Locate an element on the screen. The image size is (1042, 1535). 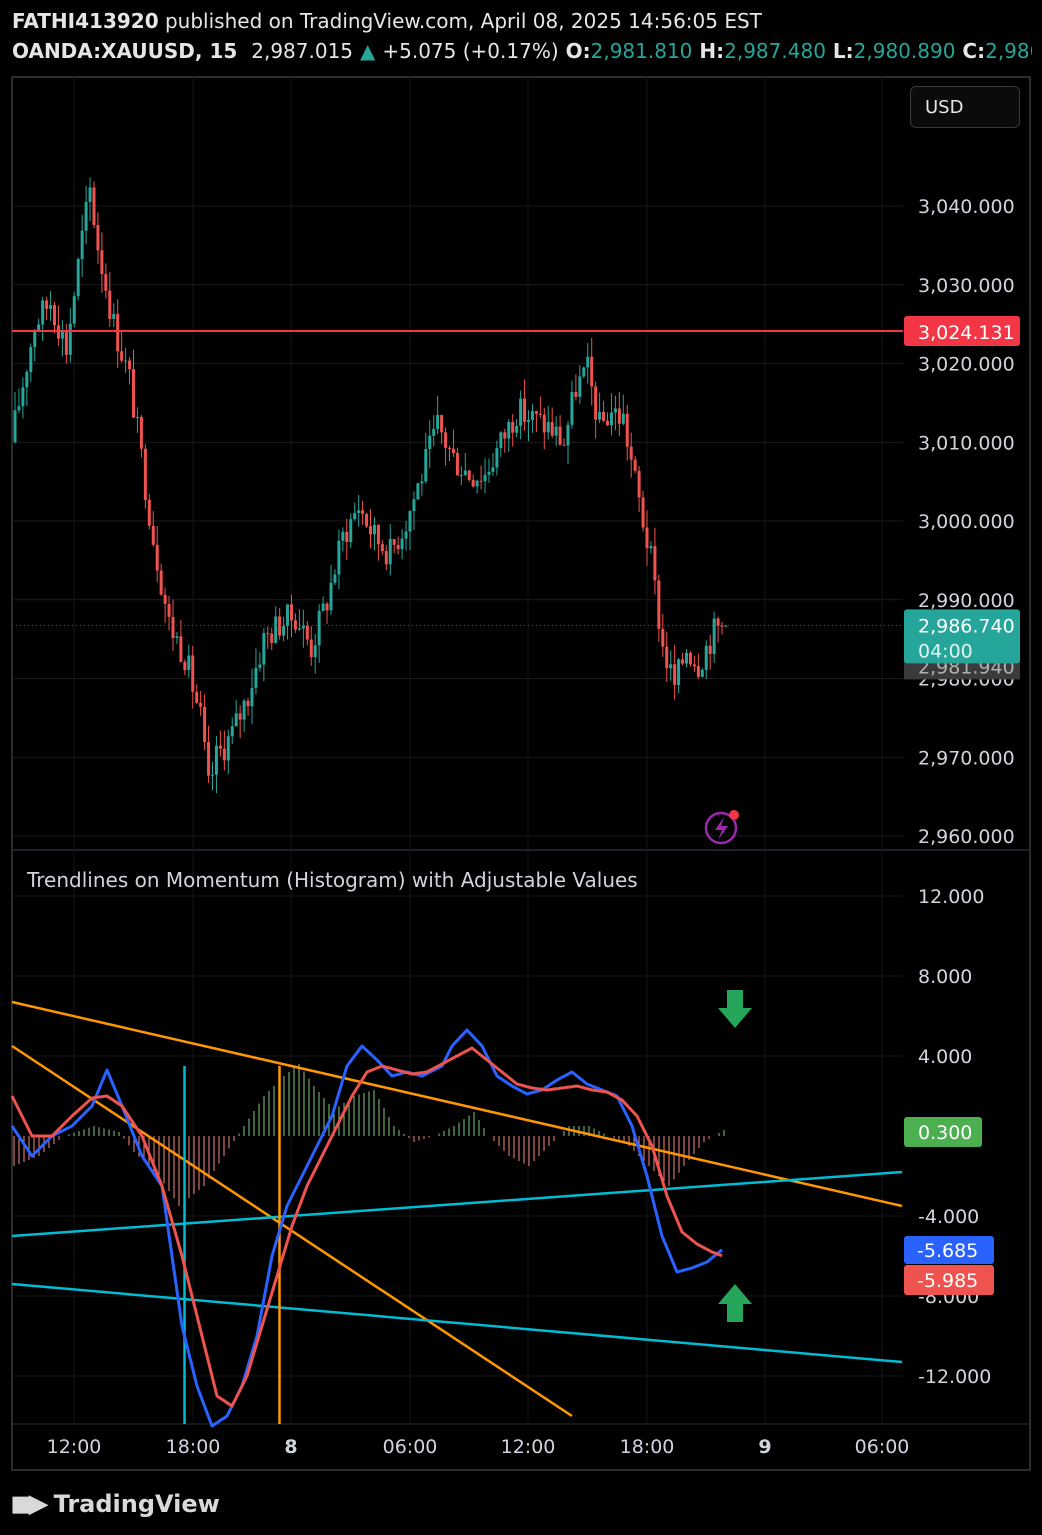
symbol-name: OANDA:XAUUSD, 15 is located at coordinates (125, 51).